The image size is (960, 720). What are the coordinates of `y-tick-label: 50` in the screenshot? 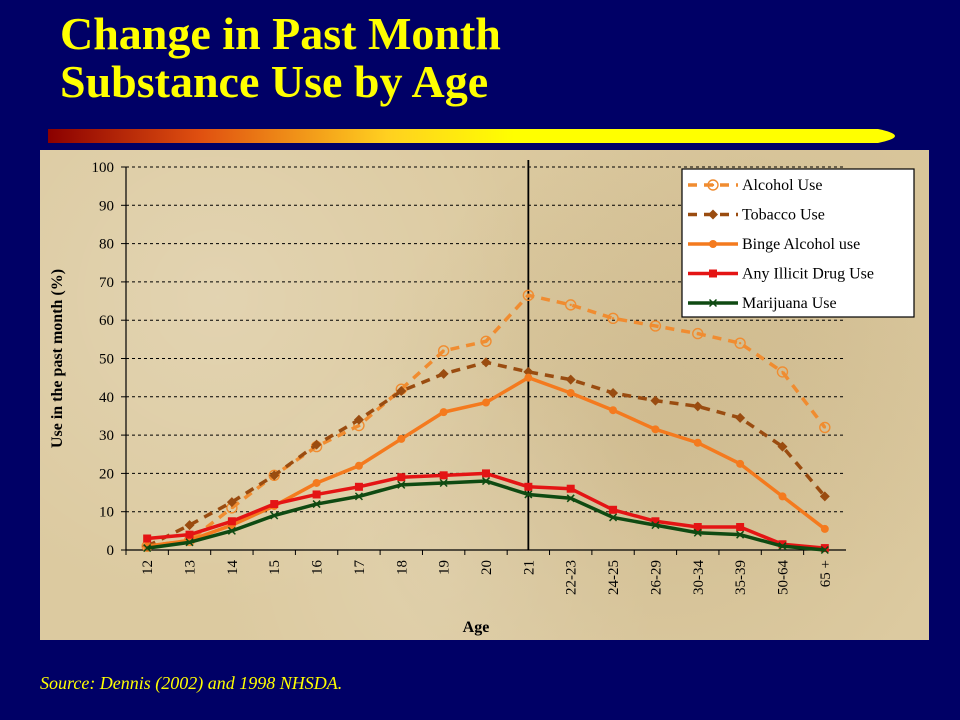 It's located at (106, 360).